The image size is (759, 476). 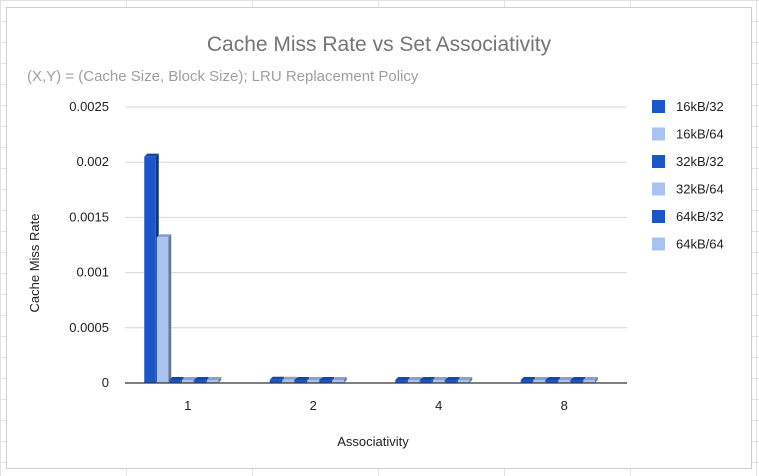 What do you see at coordinates (89, 106) in the screenshot?
I see `y-tick-label: 0.0025` at bounding box center [89, 106].